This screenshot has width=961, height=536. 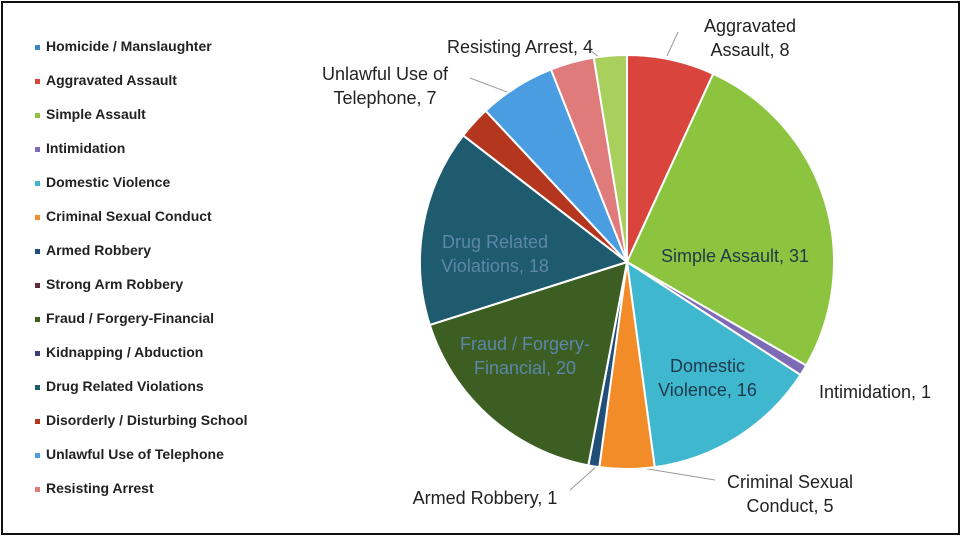 I want to click on legend-label: Homicide / Manslaughter, so click(x=129, y=46).